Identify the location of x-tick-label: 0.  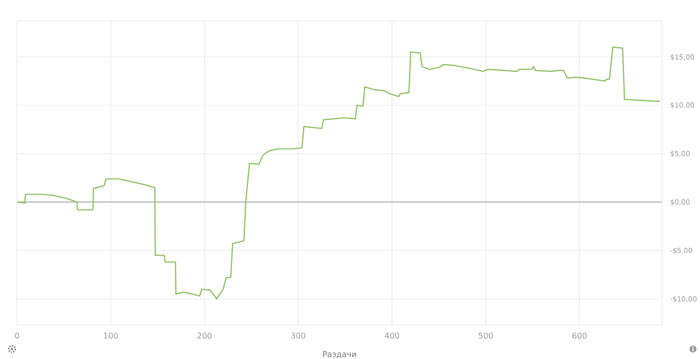
(17, 336).